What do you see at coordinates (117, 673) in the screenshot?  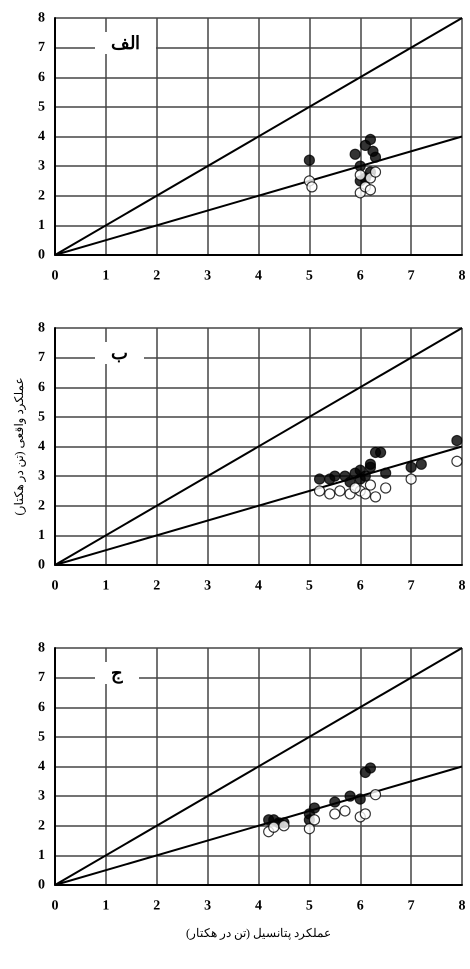 I see `text: ج` at bounding box center [117, 673].